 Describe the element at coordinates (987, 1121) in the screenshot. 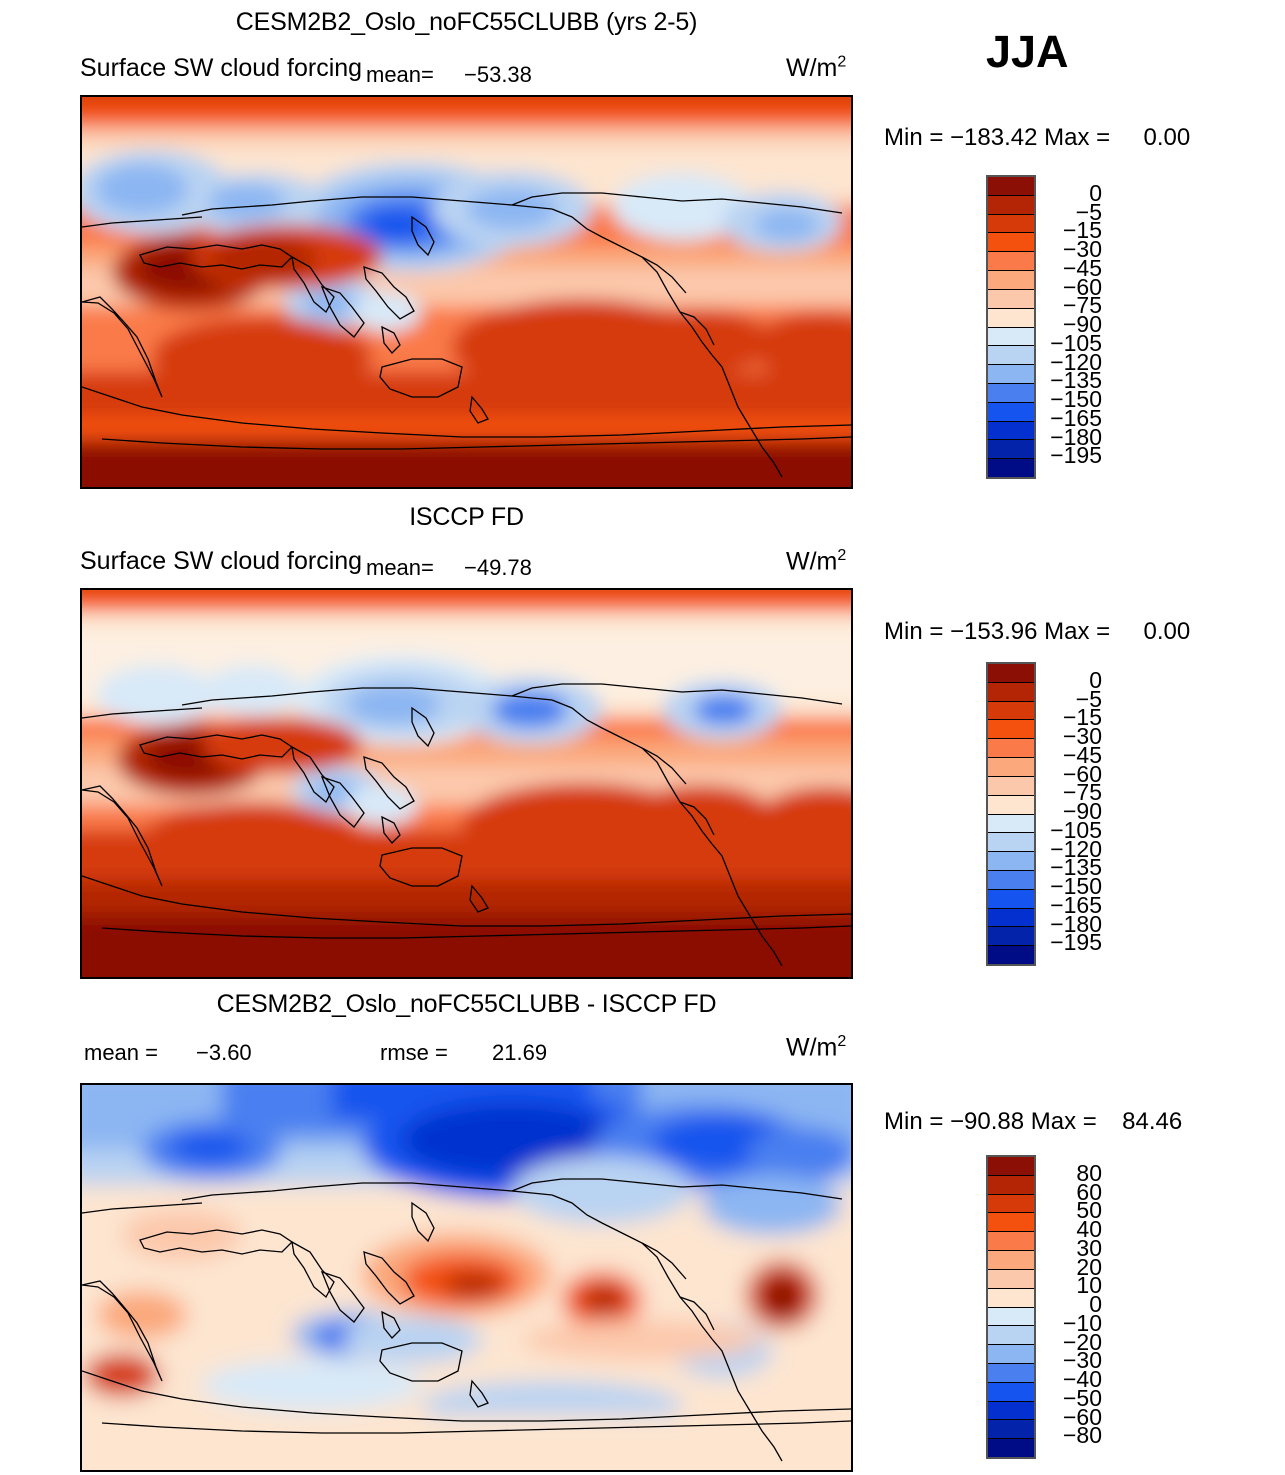

I see `panel-3-min-value: −90.88` at that location.